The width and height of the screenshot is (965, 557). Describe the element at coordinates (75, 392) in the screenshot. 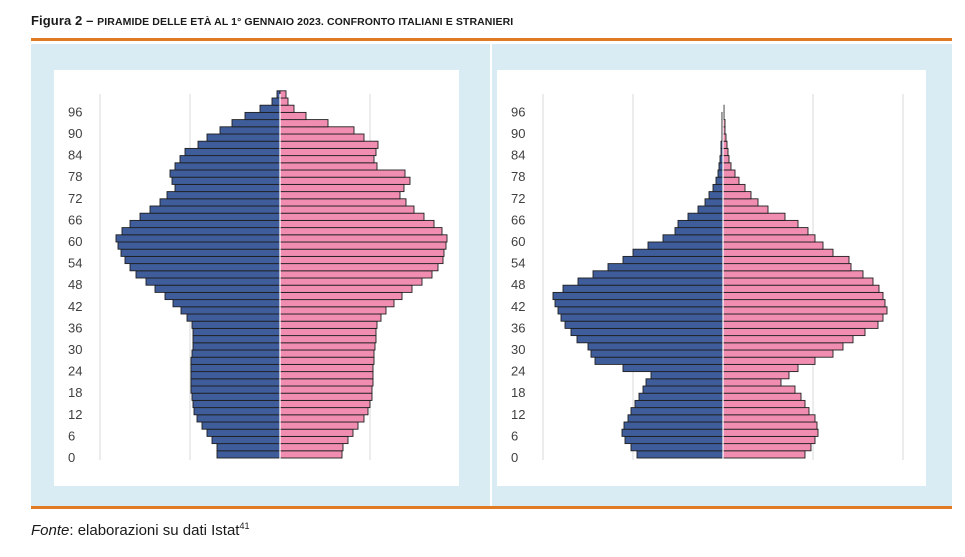

I see `y-tick-label: 18` at that location.